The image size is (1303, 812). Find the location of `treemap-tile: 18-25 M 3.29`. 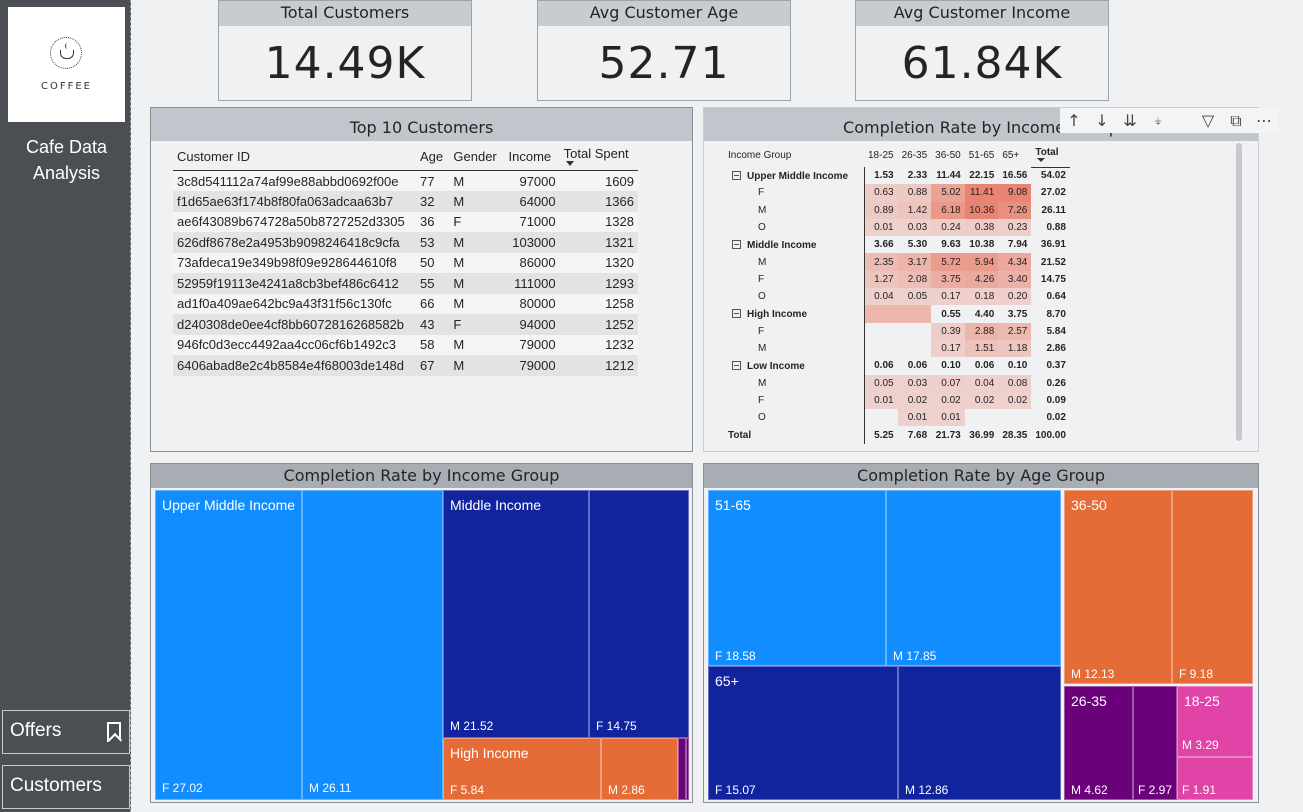

treemap-tile: 18-25 M 3.29 is located at coordinates (1215, 721).